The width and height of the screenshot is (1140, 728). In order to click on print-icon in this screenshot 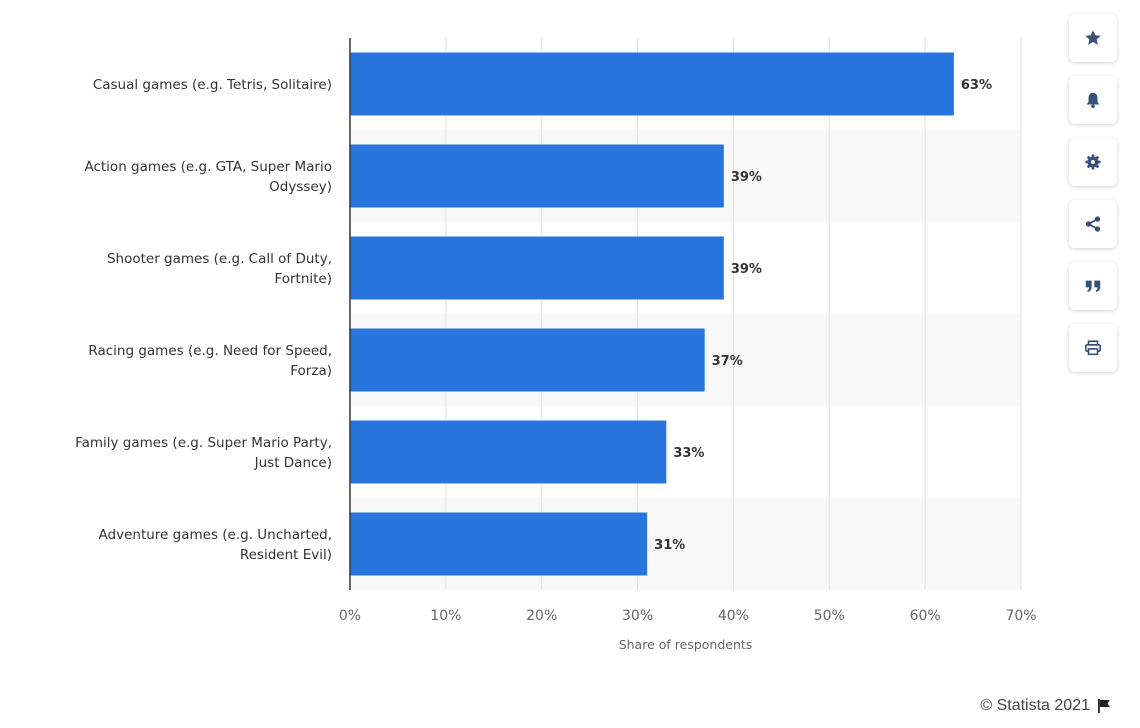, I will do `click(1093, 348)`.